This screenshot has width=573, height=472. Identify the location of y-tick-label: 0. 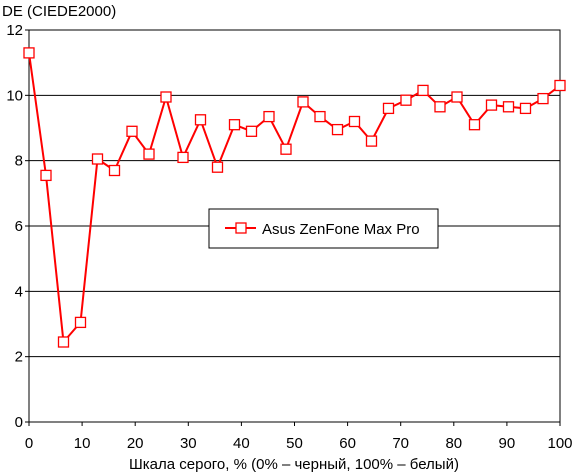
(19, 422).